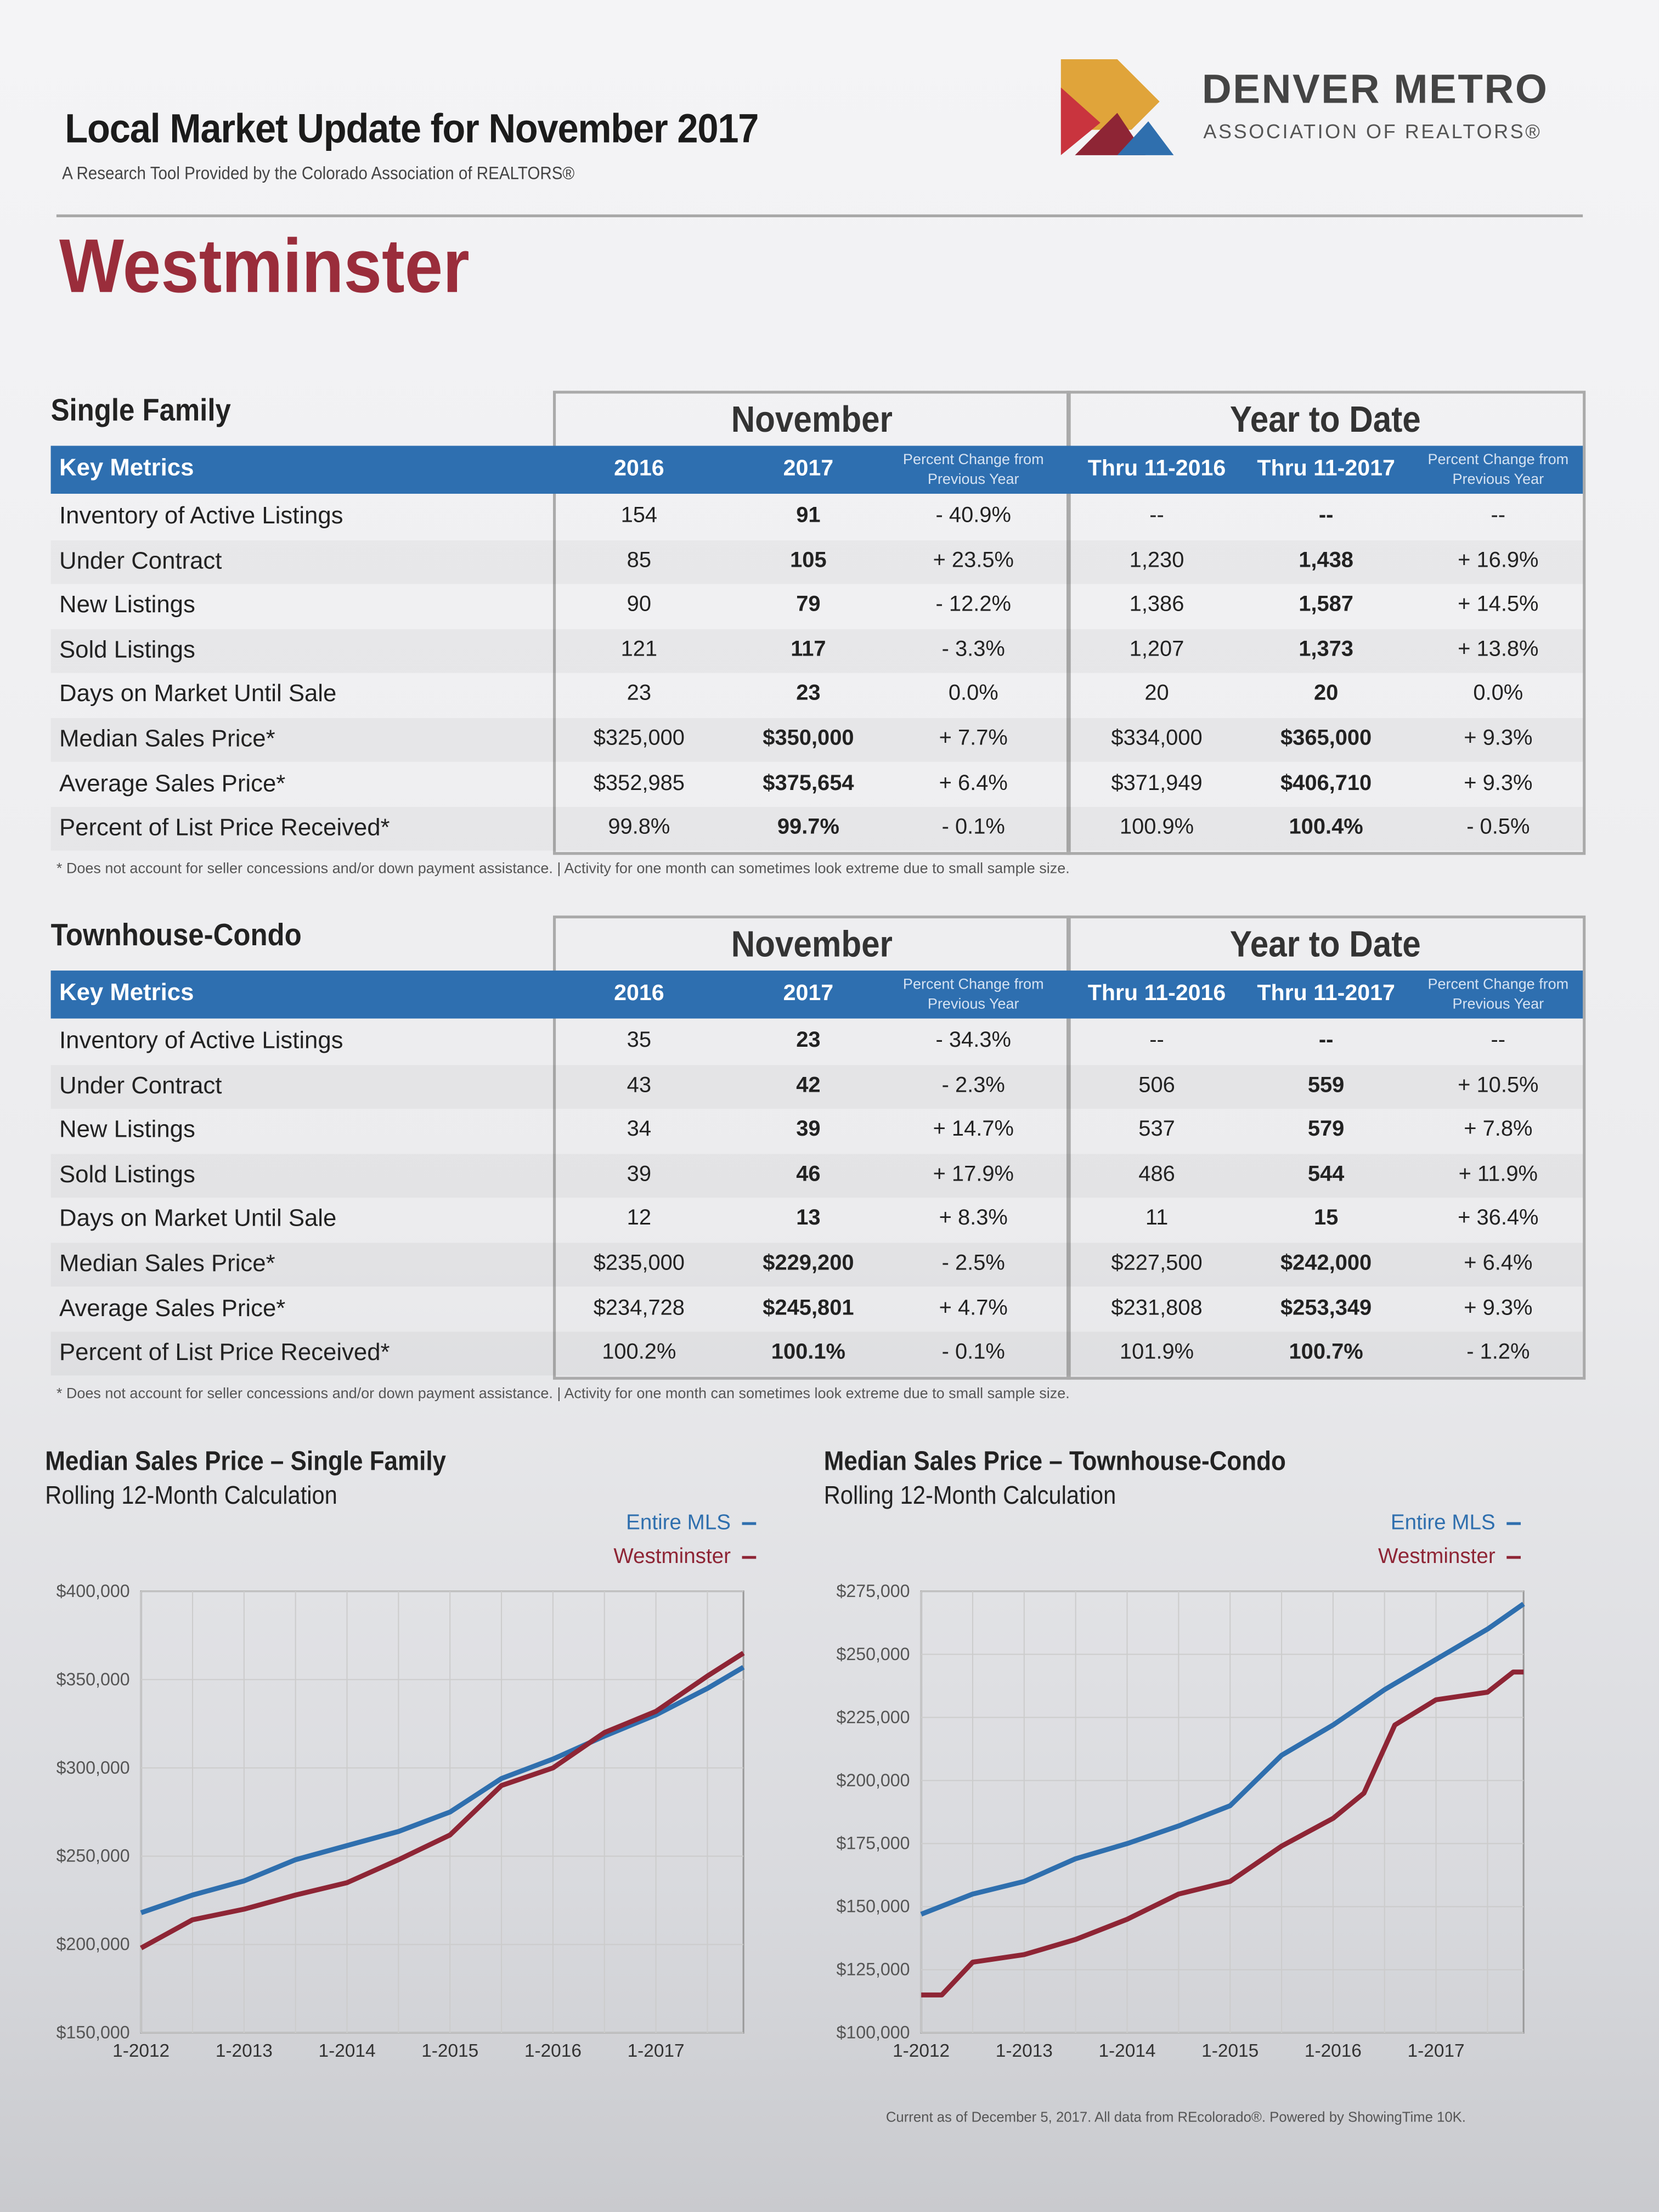  Describe the element at coordinates (808, 828) in the screenshot. I see `metric-value: 99.7%` at that location.